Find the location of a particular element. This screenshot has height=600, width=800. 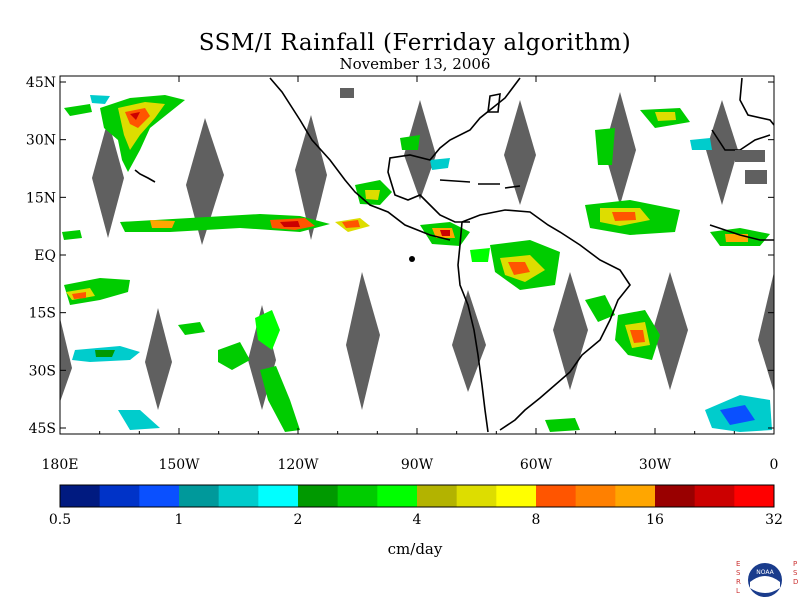

colorbar-tick-label: 32 is located at coordinates (774, 520).